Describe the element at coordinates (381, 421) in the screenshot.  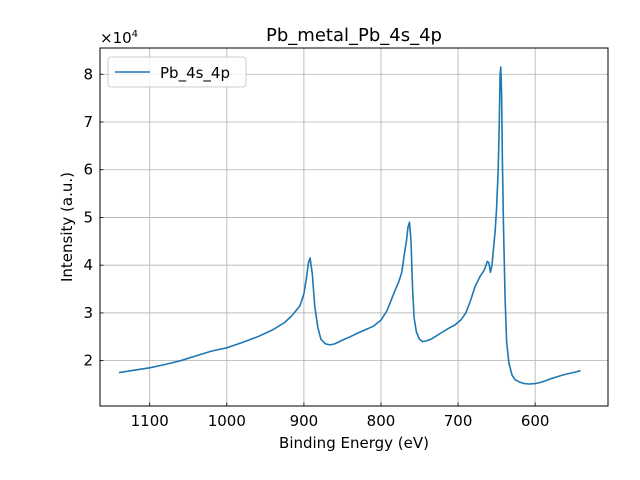
I see `x-tick-label: 800` at that location.